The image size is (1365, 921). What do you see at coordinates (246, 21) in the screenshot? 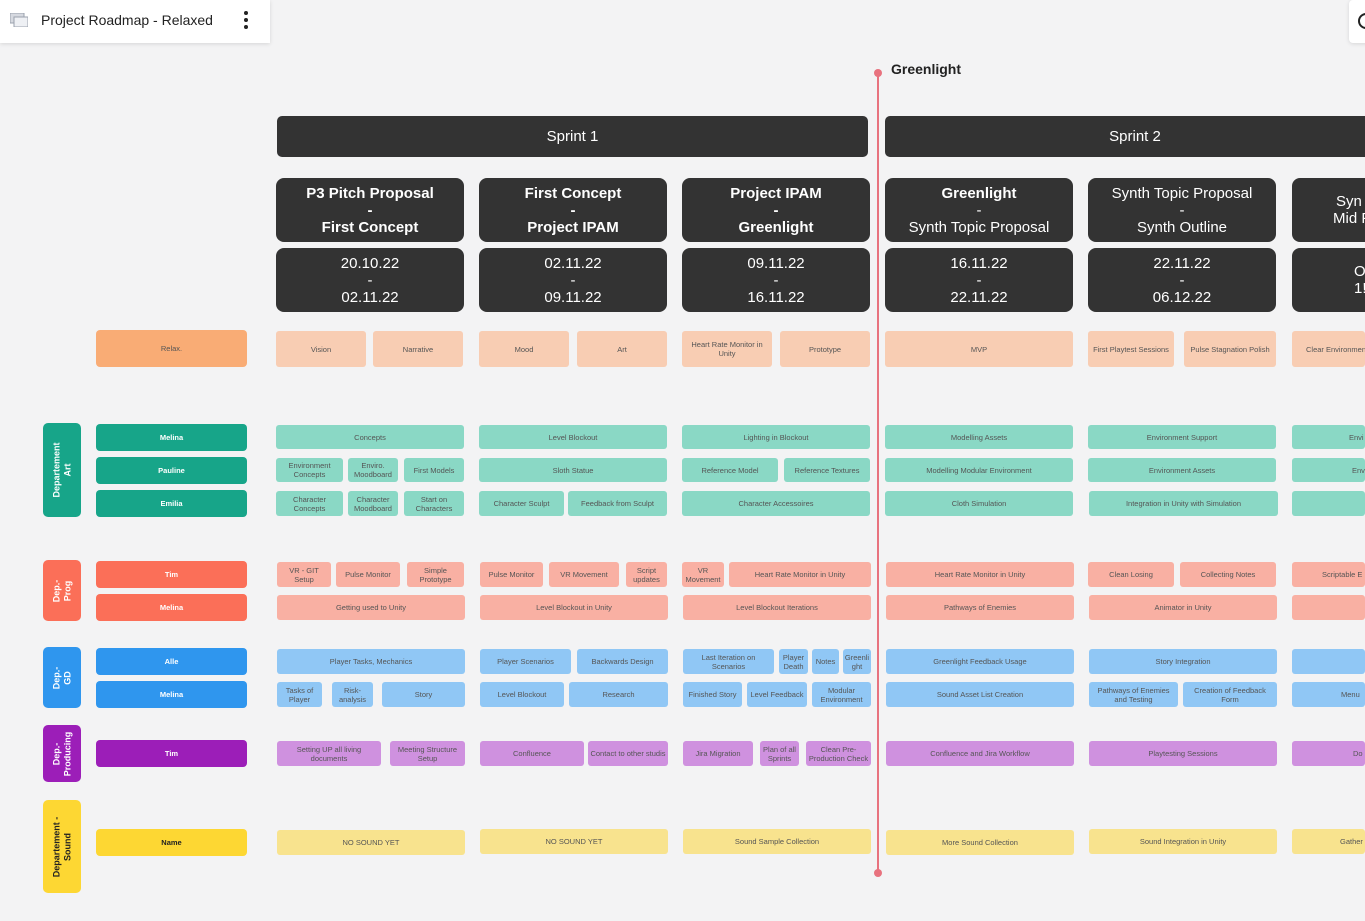
I see `more-vertical-icon` at bounding box center [246, 21].